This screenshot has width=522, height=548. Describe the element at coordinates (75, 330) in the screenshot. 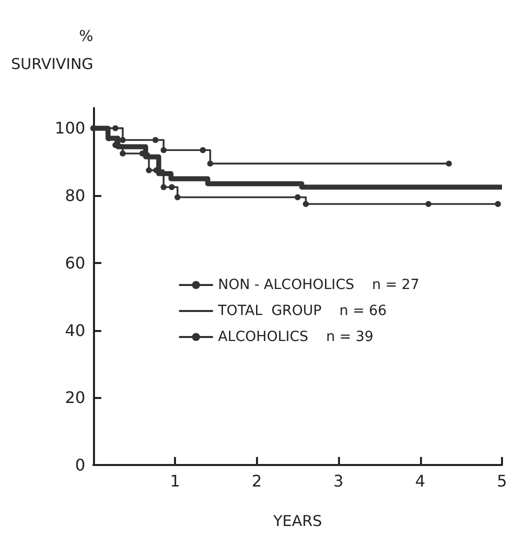

I see `y-tick-label: 40` at that location.